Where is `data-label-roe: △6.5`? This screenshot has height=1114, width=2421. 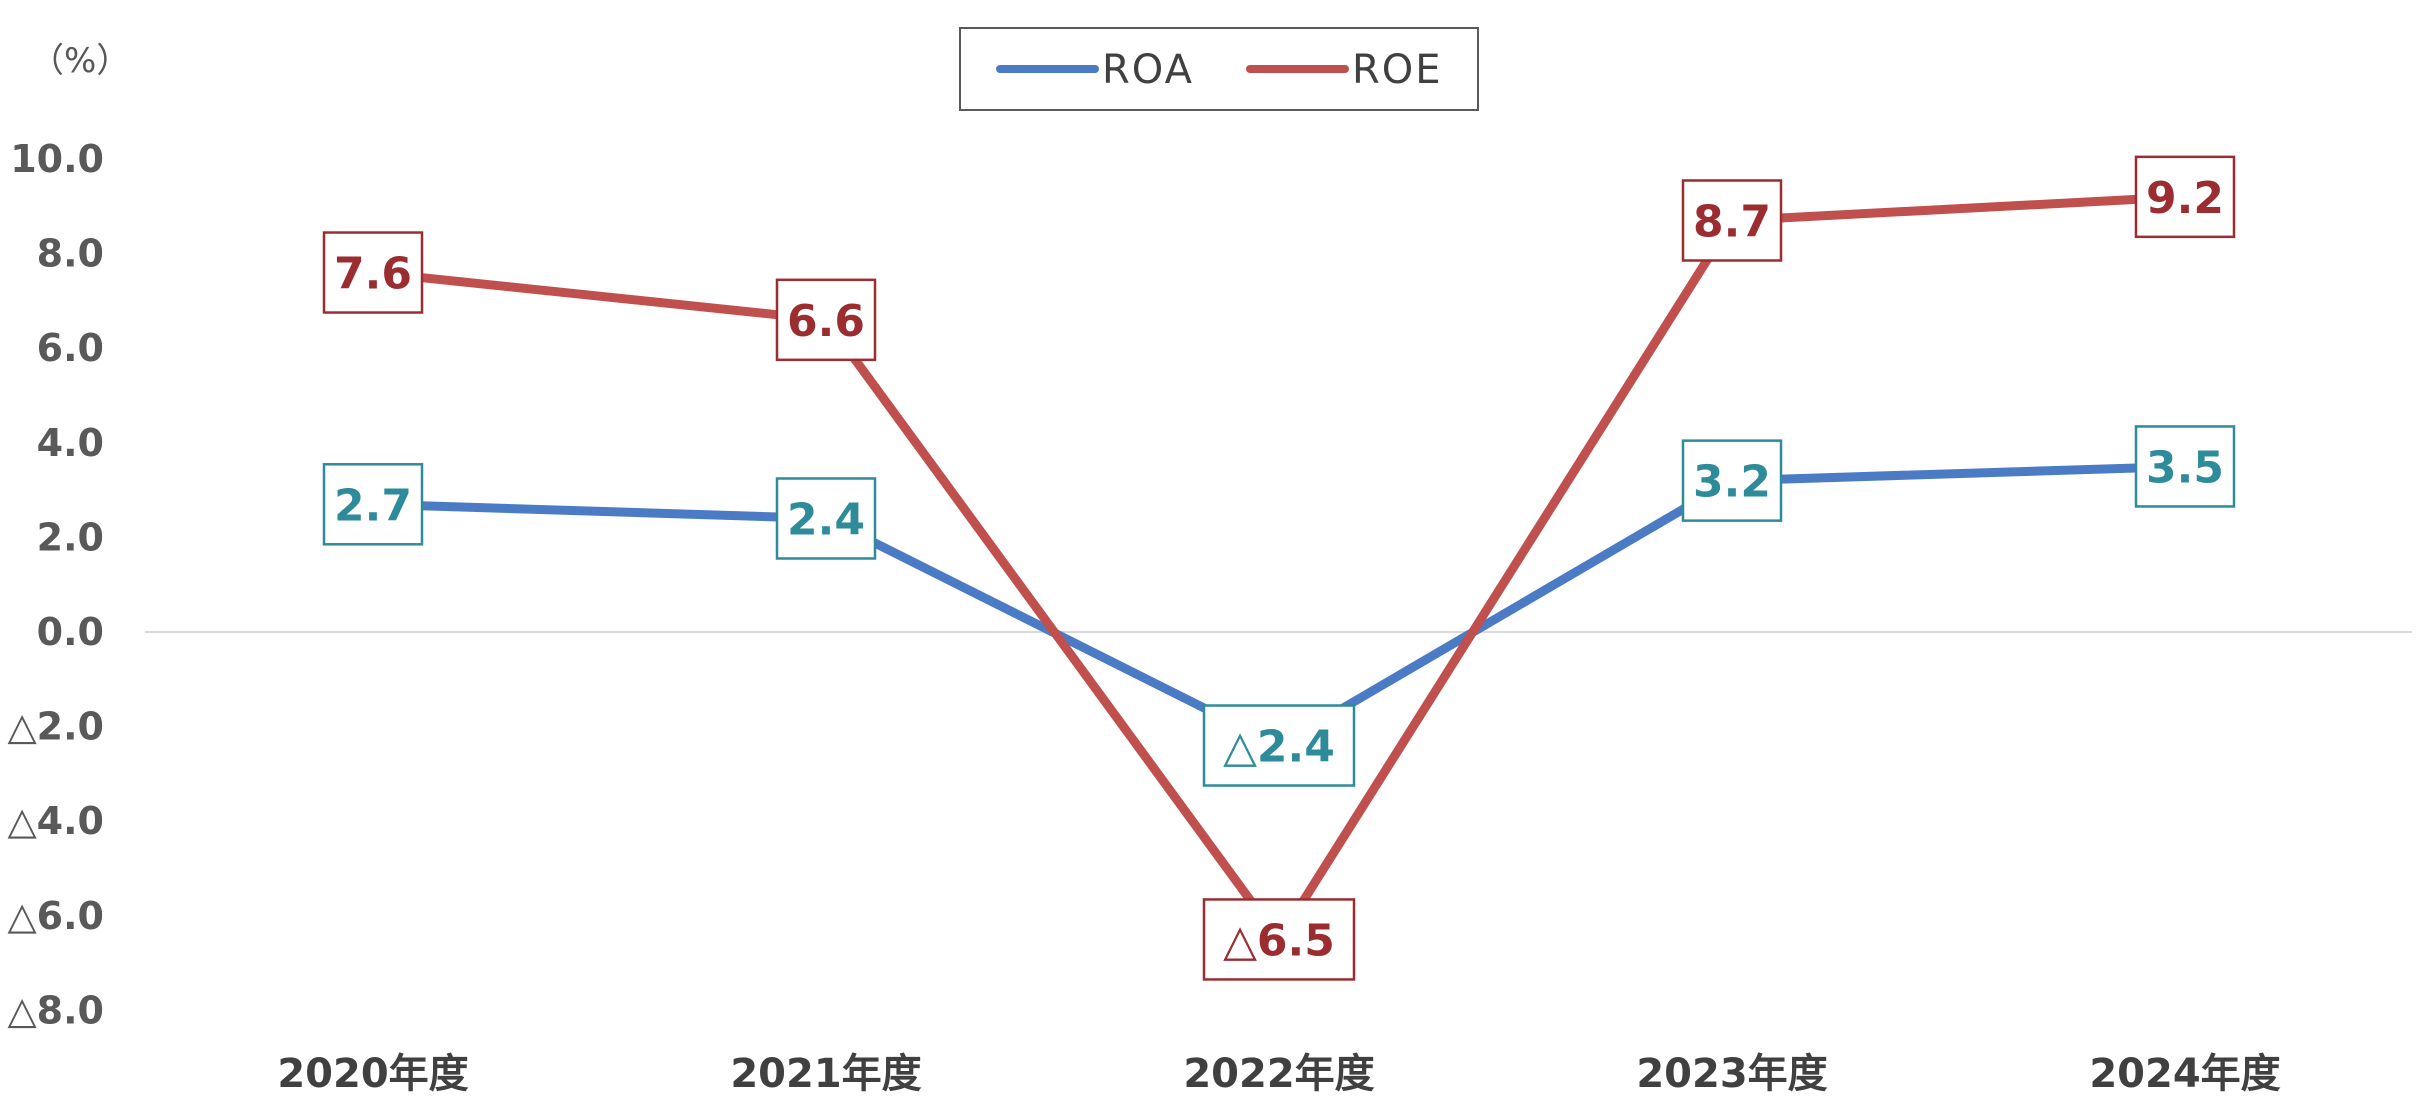 data-label-roe: △6.5 is located at coordinates (1279, 939).